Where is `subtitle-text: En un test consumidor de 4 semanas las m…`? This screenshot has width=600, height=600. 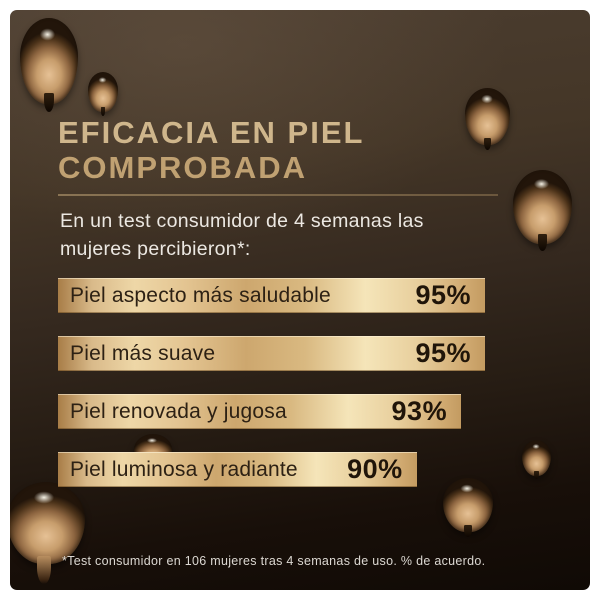 subtitle-text: En un test consumidor de 4 semanas las m… is located at coordinates (242, 235).